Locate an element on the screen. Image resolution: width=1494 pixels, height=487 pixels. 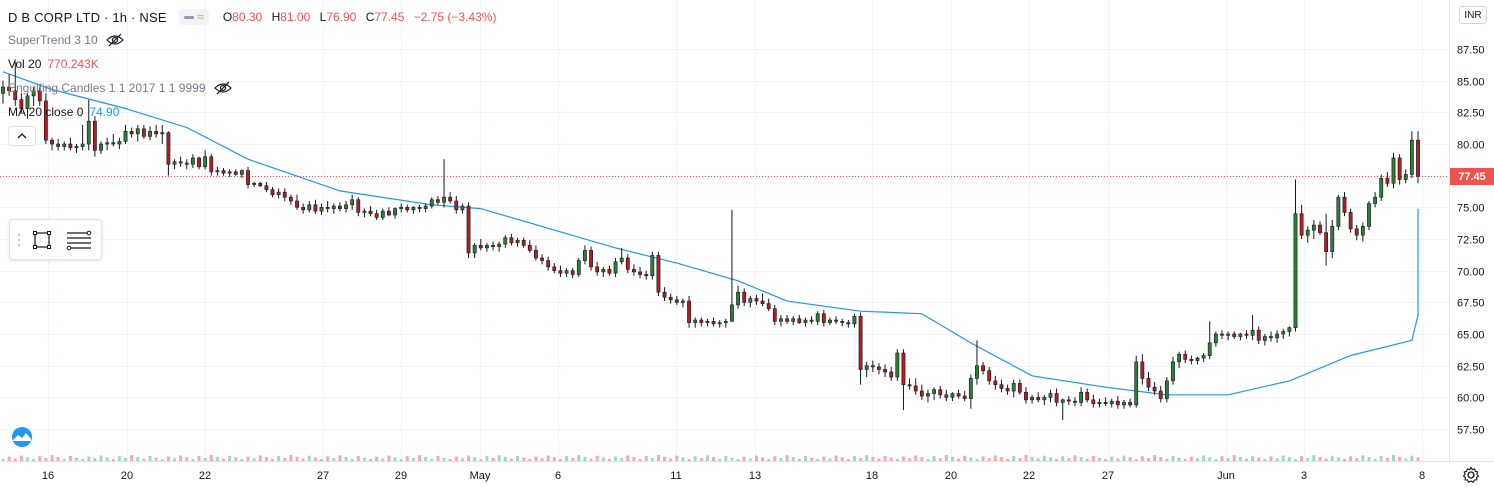
legend-ma: MA 20 close 0 74.90 is located at coordinates (63, 112).